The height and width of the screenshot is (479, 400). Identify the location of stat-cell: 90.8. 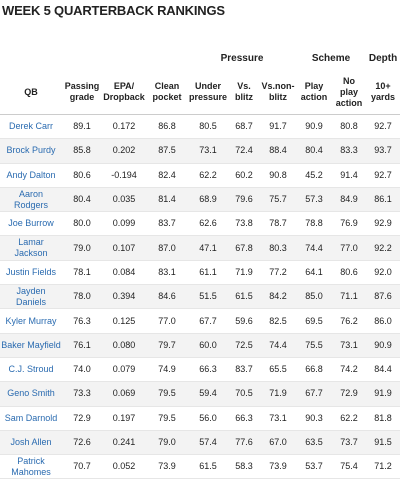
(278, 175).